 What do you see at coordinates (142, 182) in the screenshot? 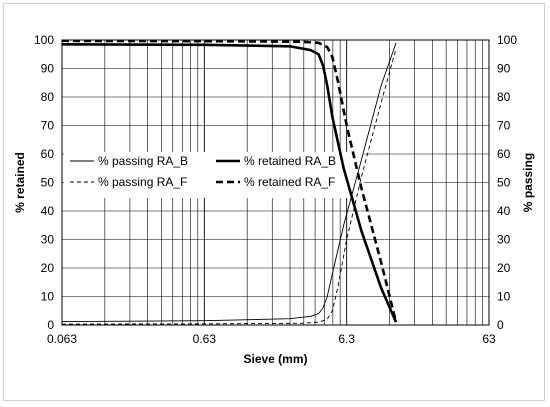
I see `legend-label-2: % passing RA_F` at bounding box center [142, 182].